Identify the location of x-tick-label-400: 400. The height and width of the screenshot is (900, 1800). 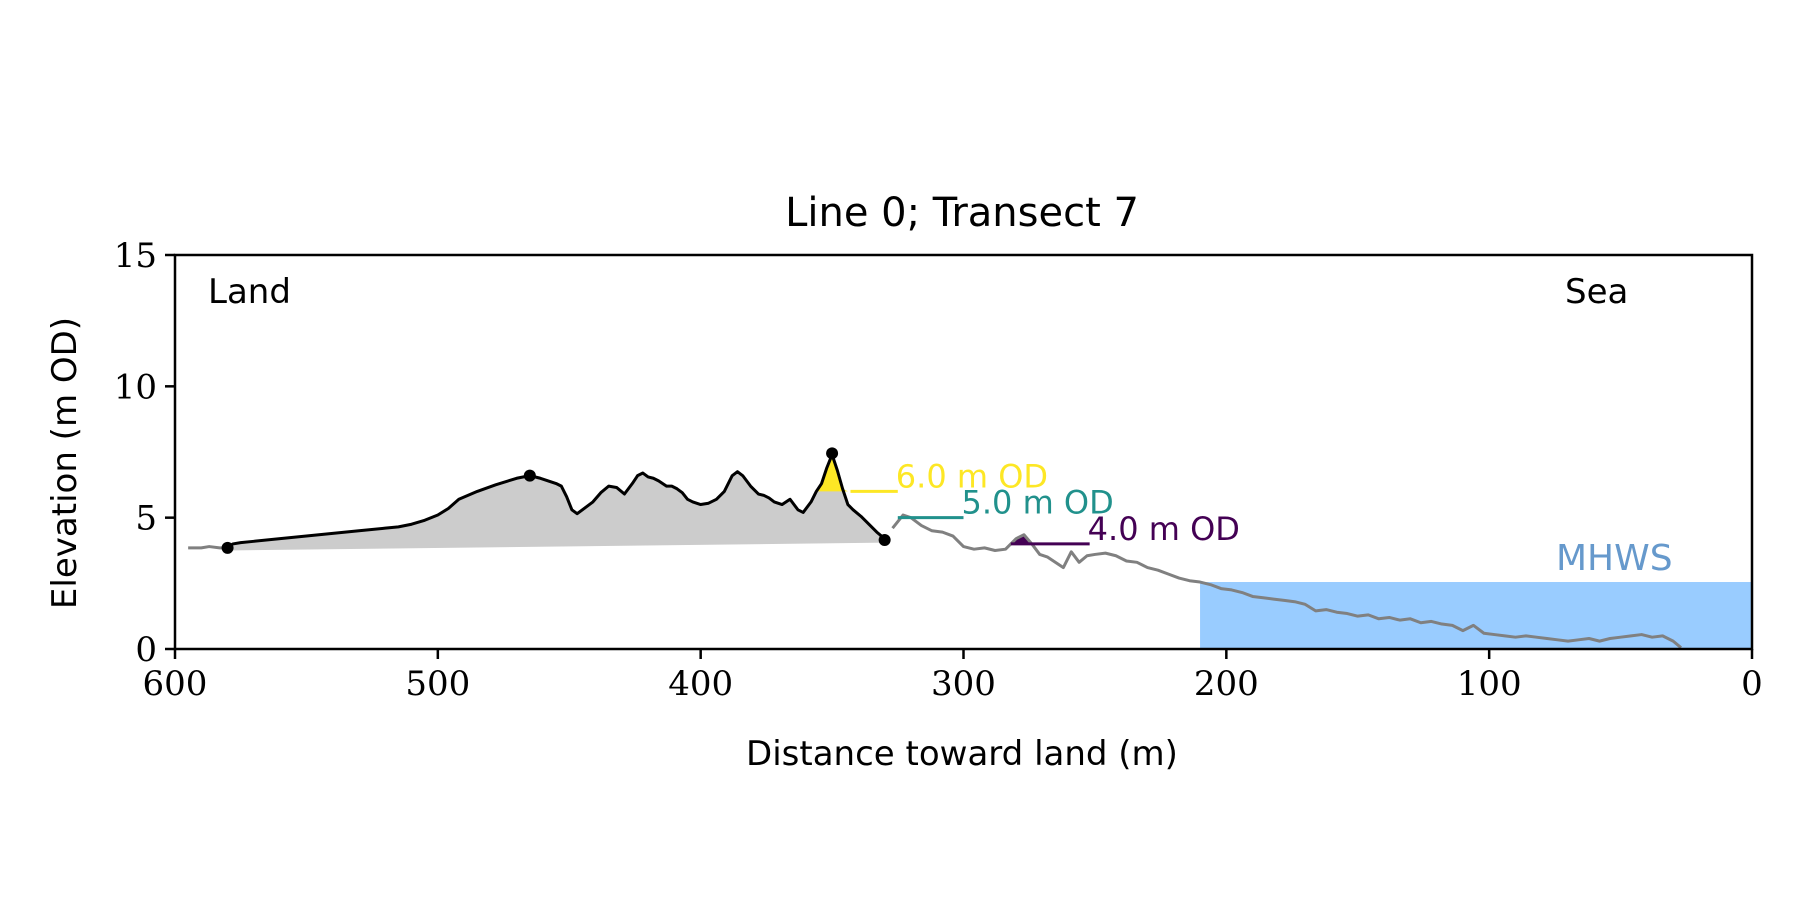
(700, 684).